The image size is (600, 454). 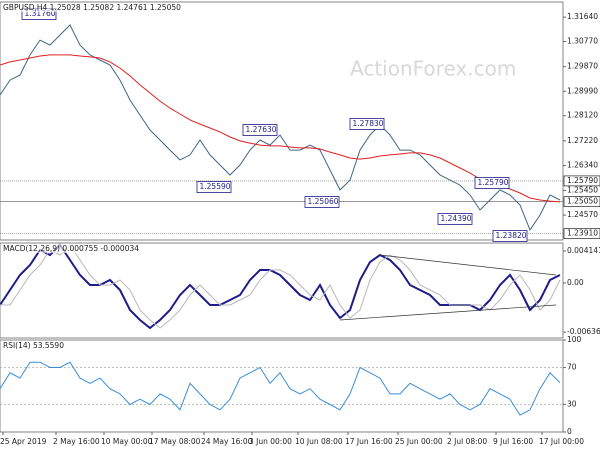 What do you see at coordinates (467, 441) in the screenshot?
I see `x-tick-label: 2 Jul 08:00` at bounding box center [467, 441].